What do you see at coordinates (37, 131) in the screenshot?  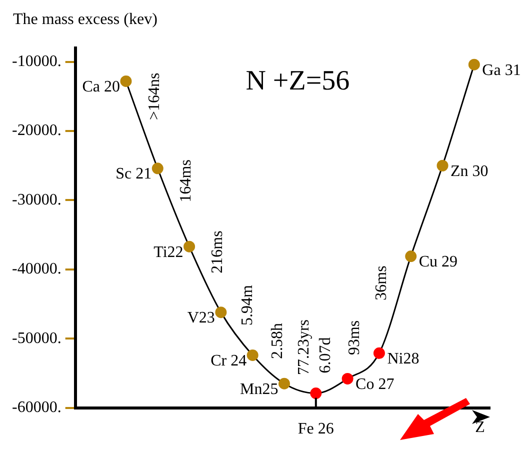 I see `y-tick-label: -20000.` at bounding box center [37, 131].